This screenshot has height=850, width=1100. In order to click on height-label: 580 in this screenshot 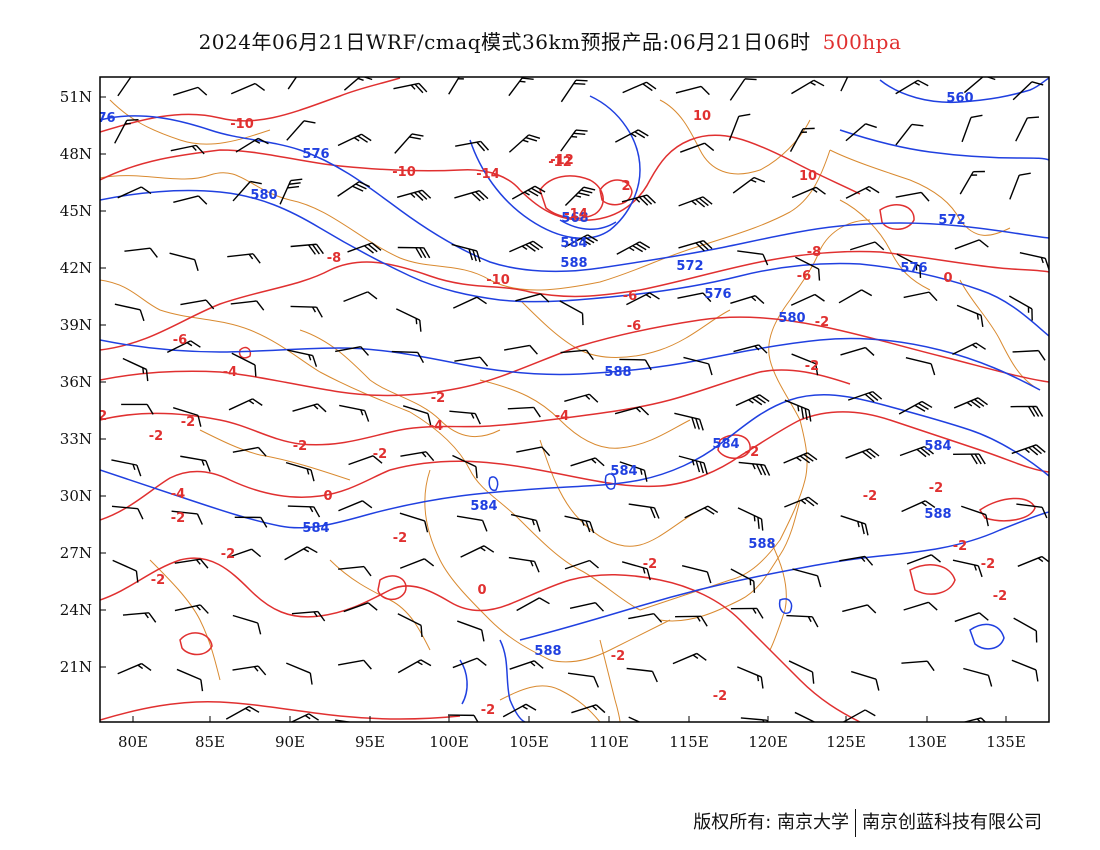, I will do `click(263, 195)`.